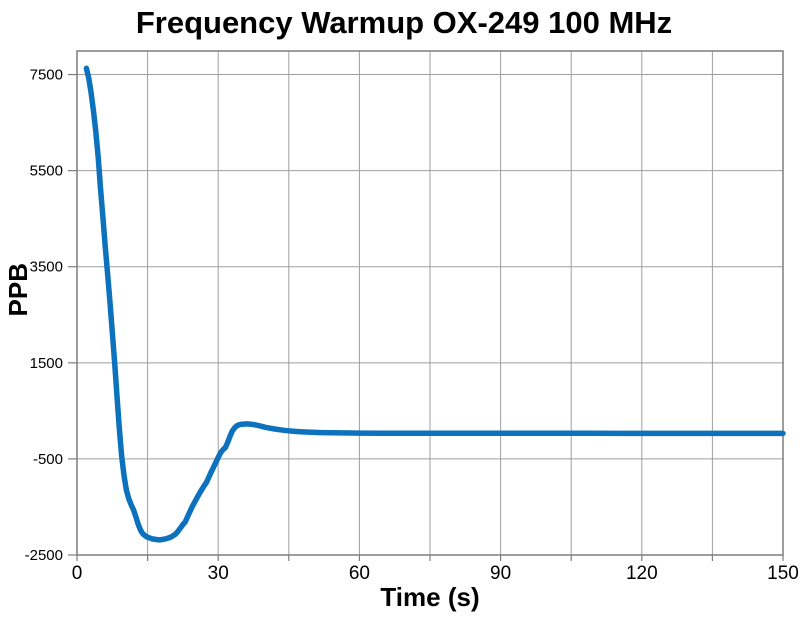 This screenshot has width=808, height=617. What do you see at coordinates (218, 573) in the screenshot?
I see `x-tick-label: 30` at bounding box center [218, 573].